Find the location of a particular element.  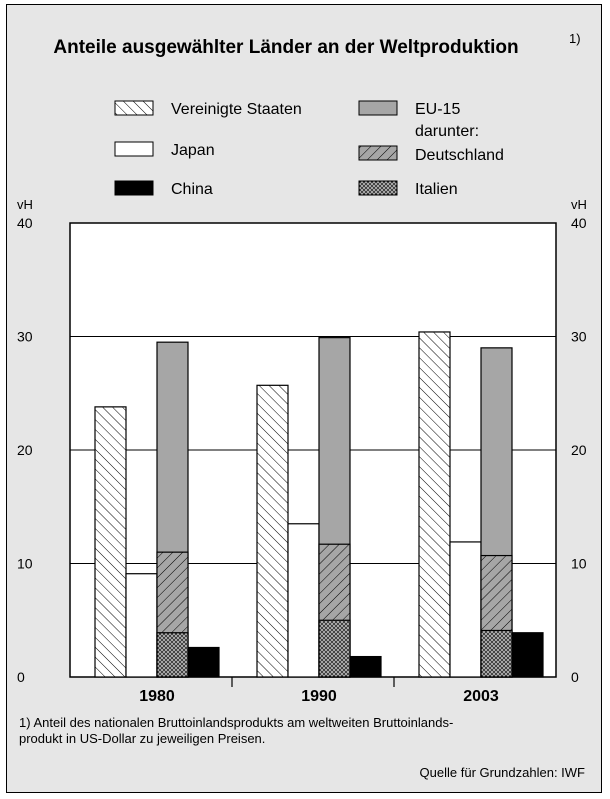

y-tick-label-right: 0 is located at coordinates (575, 677).